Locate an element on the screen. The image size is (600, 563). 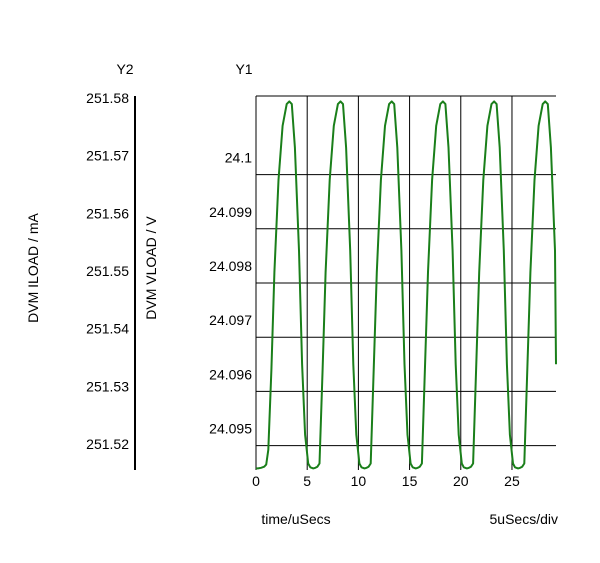
x-tick-label: 5 is located at coordinates (307, 481).